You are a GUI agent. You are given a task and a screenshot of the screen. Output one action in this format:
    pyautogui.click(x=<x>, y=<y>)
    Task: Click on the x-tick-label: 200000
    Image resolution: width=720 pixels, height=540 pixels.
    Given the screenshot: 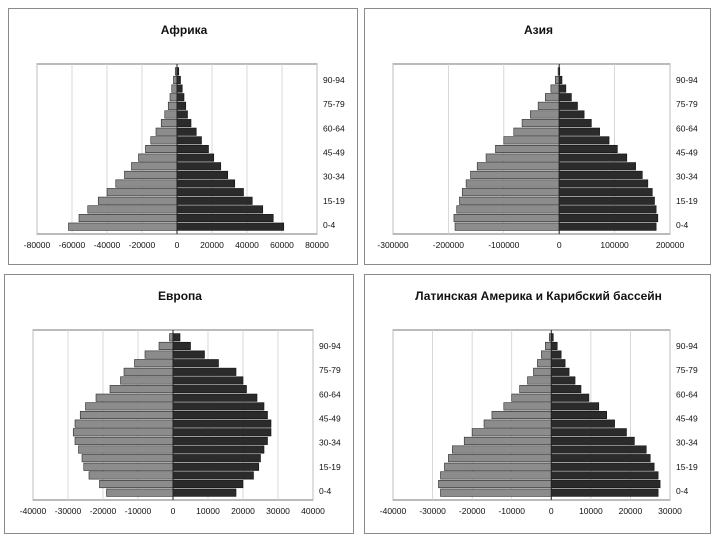 What is the action you would take?
    pyautogui.click(x=670, y=245)
    